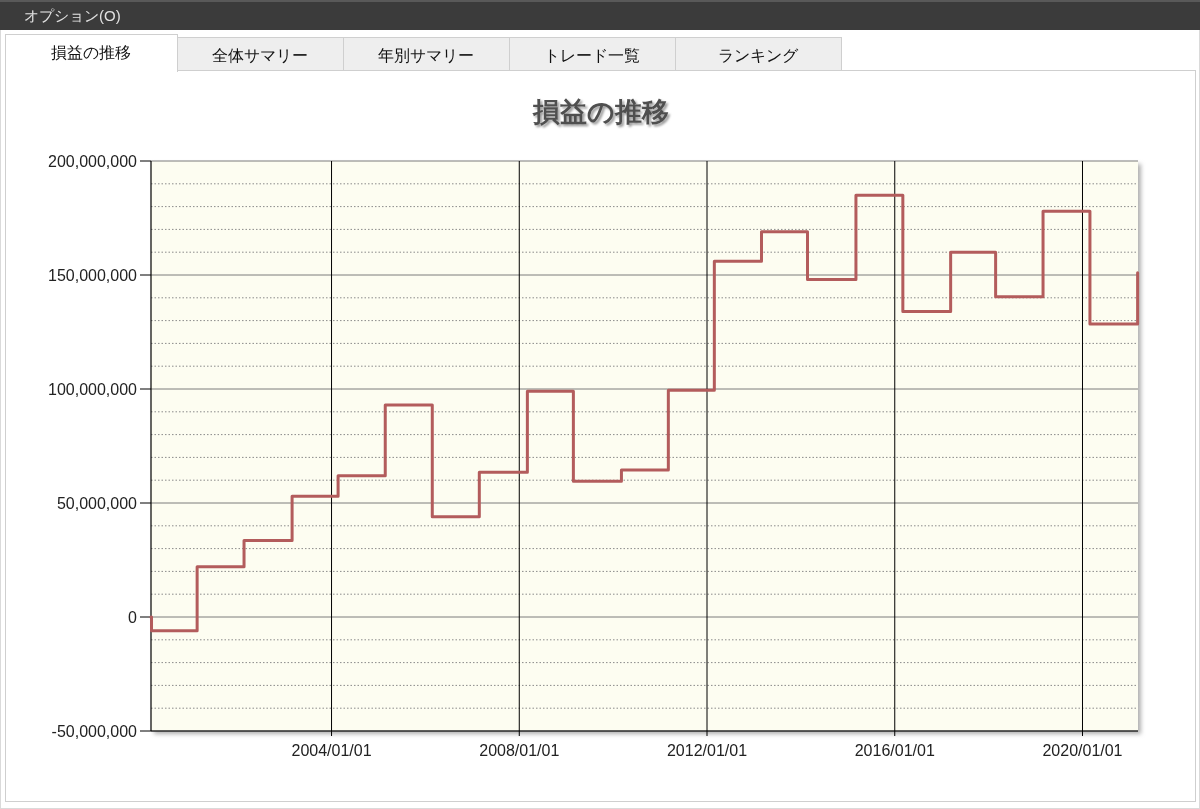 This screenshot has height=809, width=1200. I want to click on y-tick-label: 100,000,000, so click(93, 389).